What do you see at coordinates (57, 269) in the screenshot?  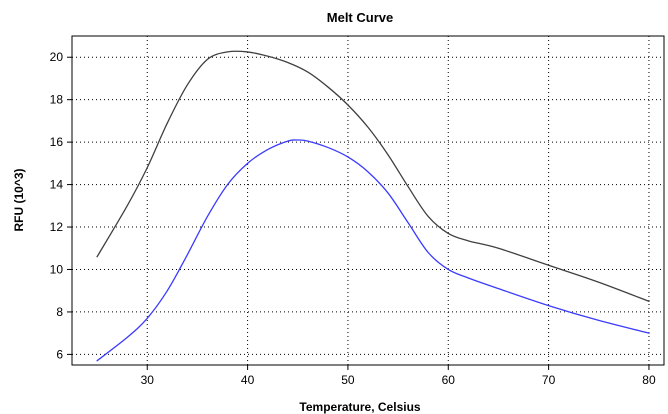 I see `y-tick-label: 10` at bounding box center [57, 269].